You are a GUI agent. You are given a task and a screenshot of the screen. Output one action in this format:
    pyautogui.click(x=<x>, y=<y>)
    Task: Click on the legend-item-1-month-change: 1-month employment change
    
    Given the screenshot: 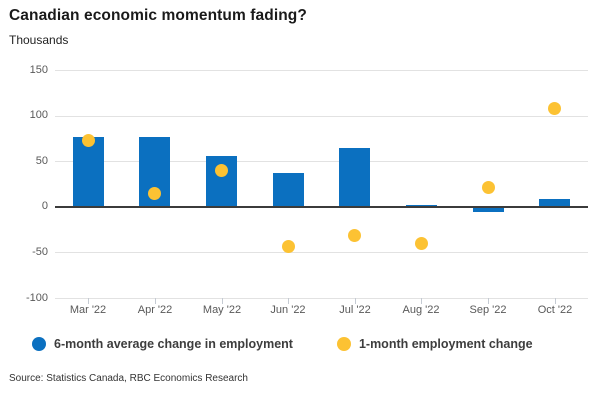 What is the action you would take?
    pyautogui.click(x=434, y=344)
    